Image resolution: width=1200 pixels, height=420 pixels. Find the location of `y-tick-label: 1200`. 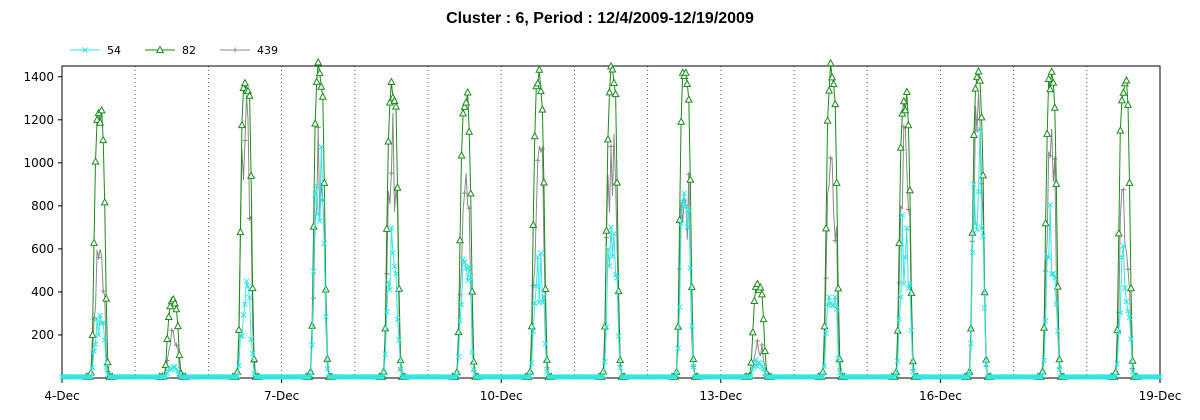

y-tick-label: 1200 is located at coordinates (38, 120).